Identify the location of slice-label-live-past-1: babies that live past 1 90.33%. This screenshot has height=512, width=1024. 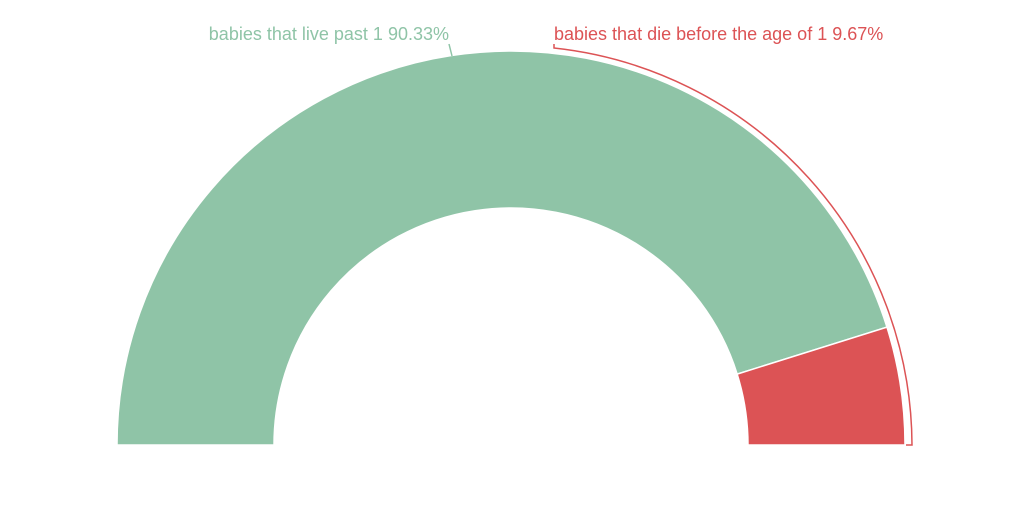
(329, 34).